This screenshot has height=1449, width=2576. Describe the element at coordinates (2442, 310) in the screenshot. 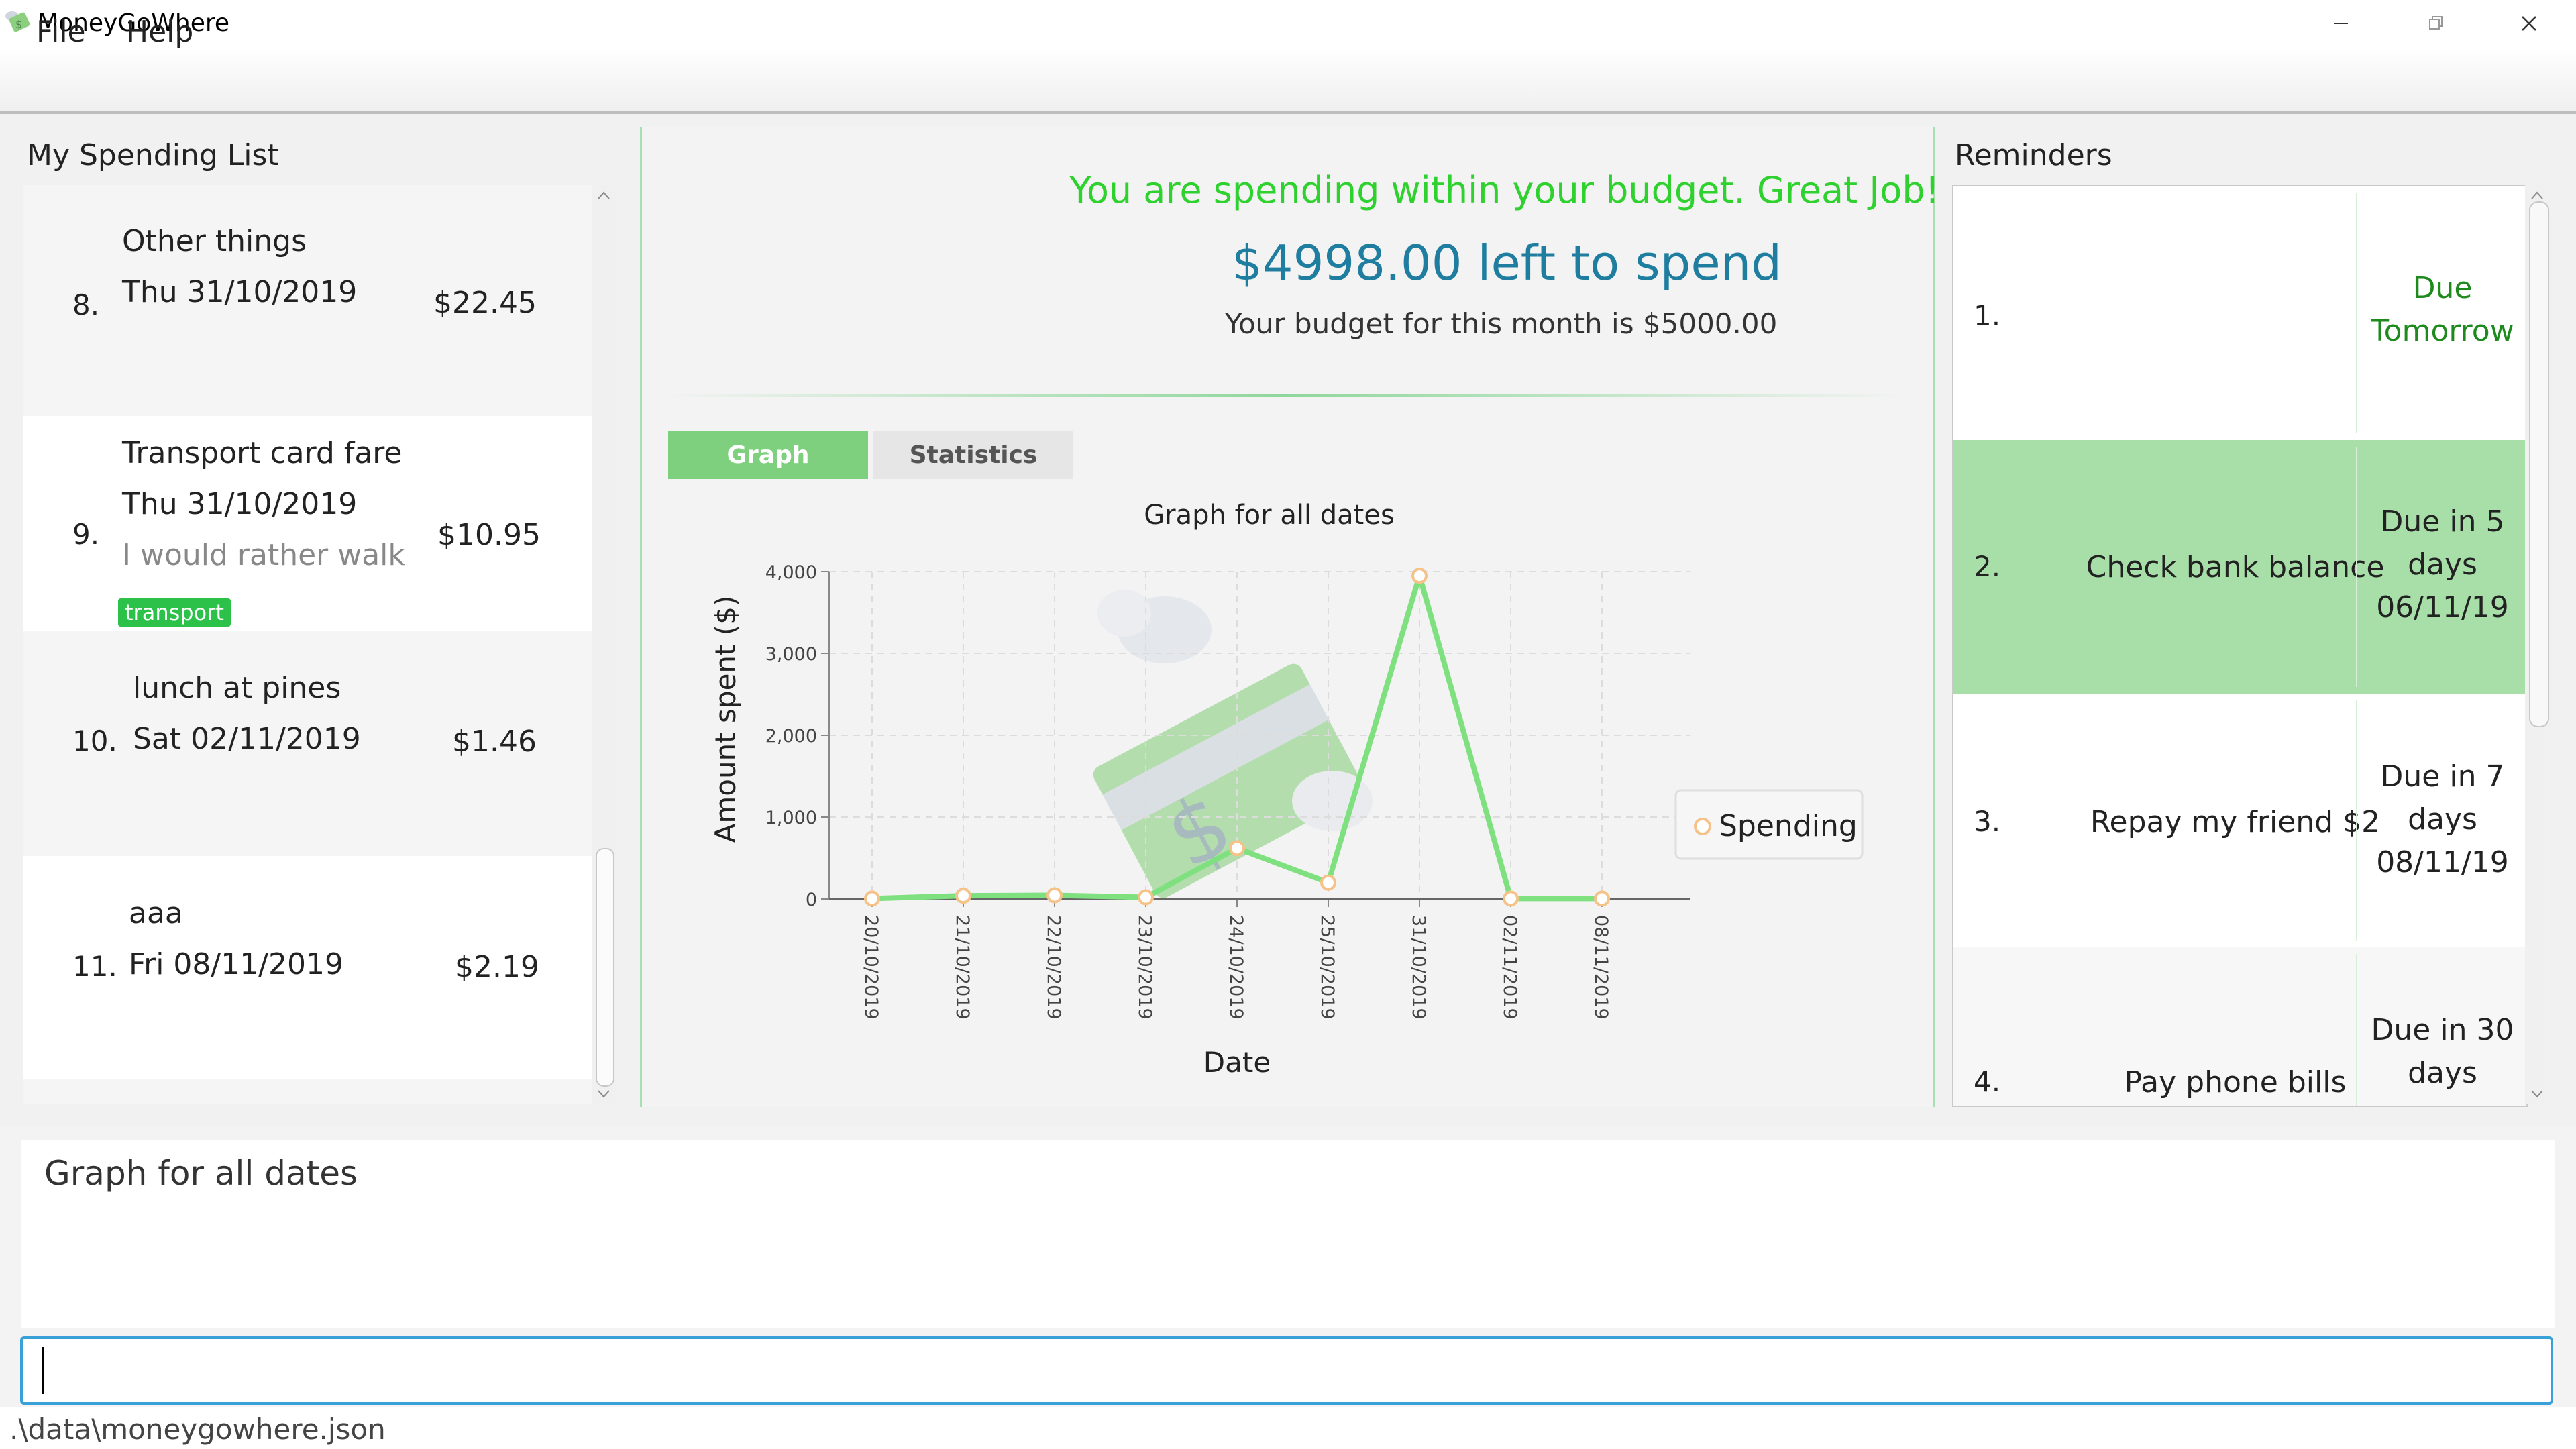

I see `reminder-due: Due Tomorrow` at that location.